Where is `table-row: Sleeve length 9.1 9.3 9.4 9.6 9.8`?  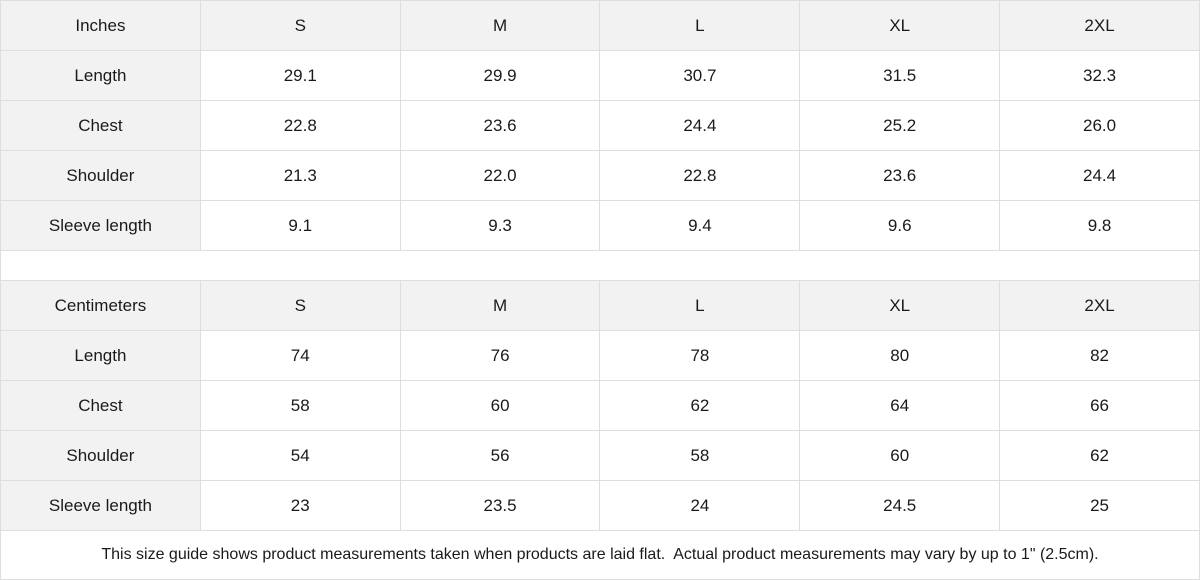 table-row: Sleeve length 9.1 9.3 9.4 9.6 9.8 is located at coordinates (600, 226).